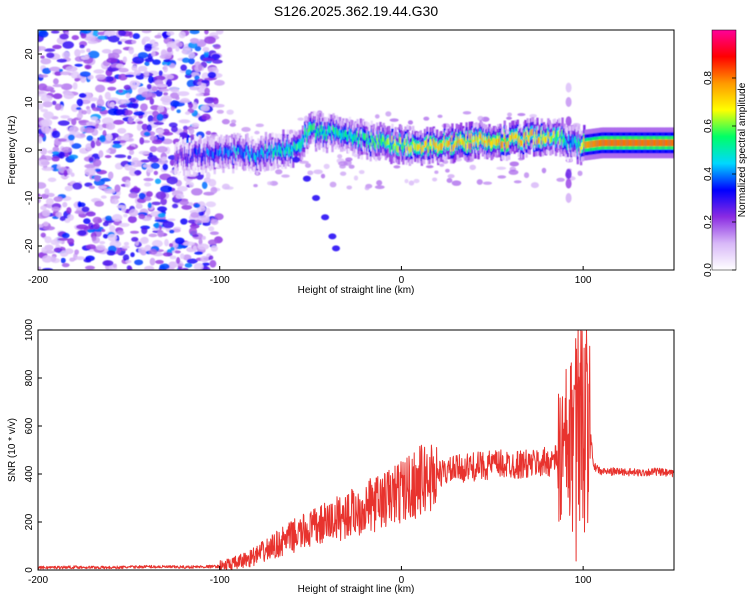 The image size is (750, 600). Describe the element at coordinates (38, 580) in the screenshot. I see `x-tick-label: -200` at that location.